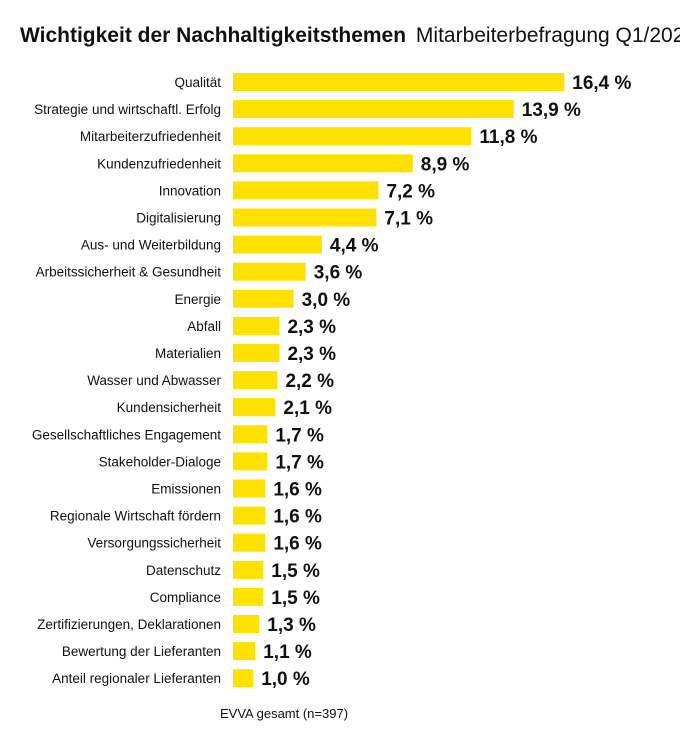 The width and height of the screenshot is (680, 740). What do you see at coordinates (354, 246) in the screenshot?
I see `value-label: 4,4 %` at bounding box center [354, 246].